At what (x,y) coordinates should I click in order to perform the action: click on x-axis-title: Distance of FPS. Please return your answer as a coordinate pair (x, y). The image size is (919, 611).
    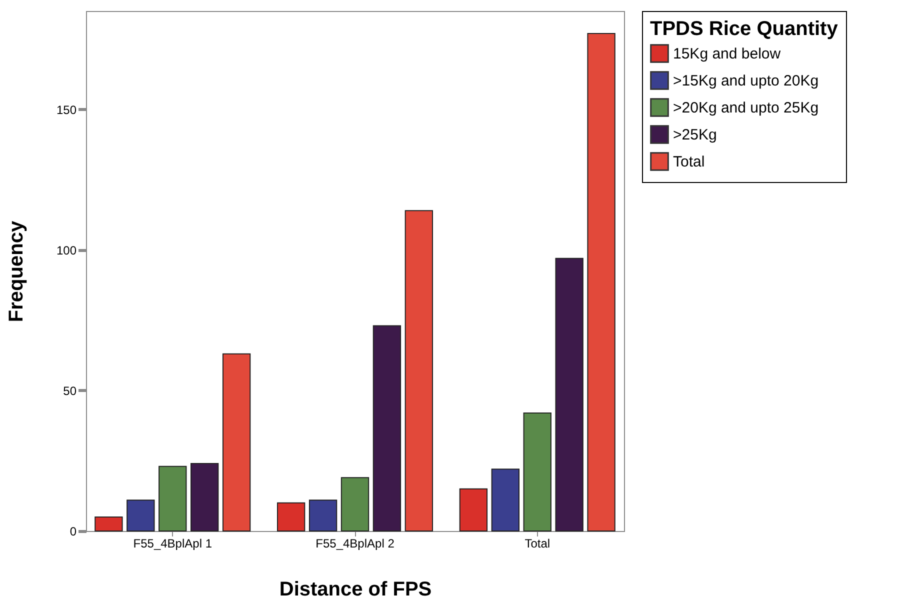
    Looking at the image, I should click on (355, 589).